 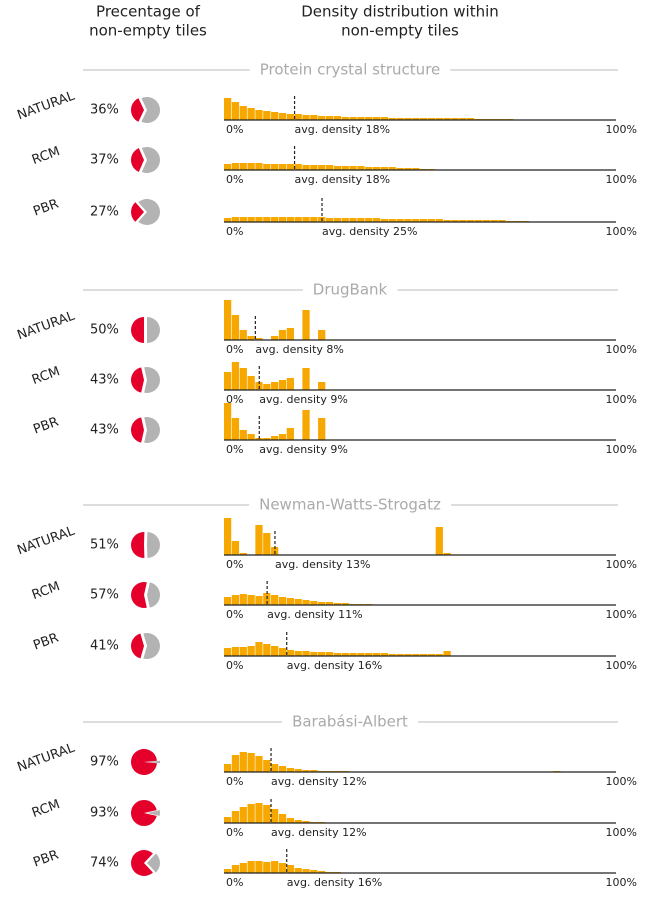 I want to click on group-title: Barabási-Albert, so click(x=350, y=722).